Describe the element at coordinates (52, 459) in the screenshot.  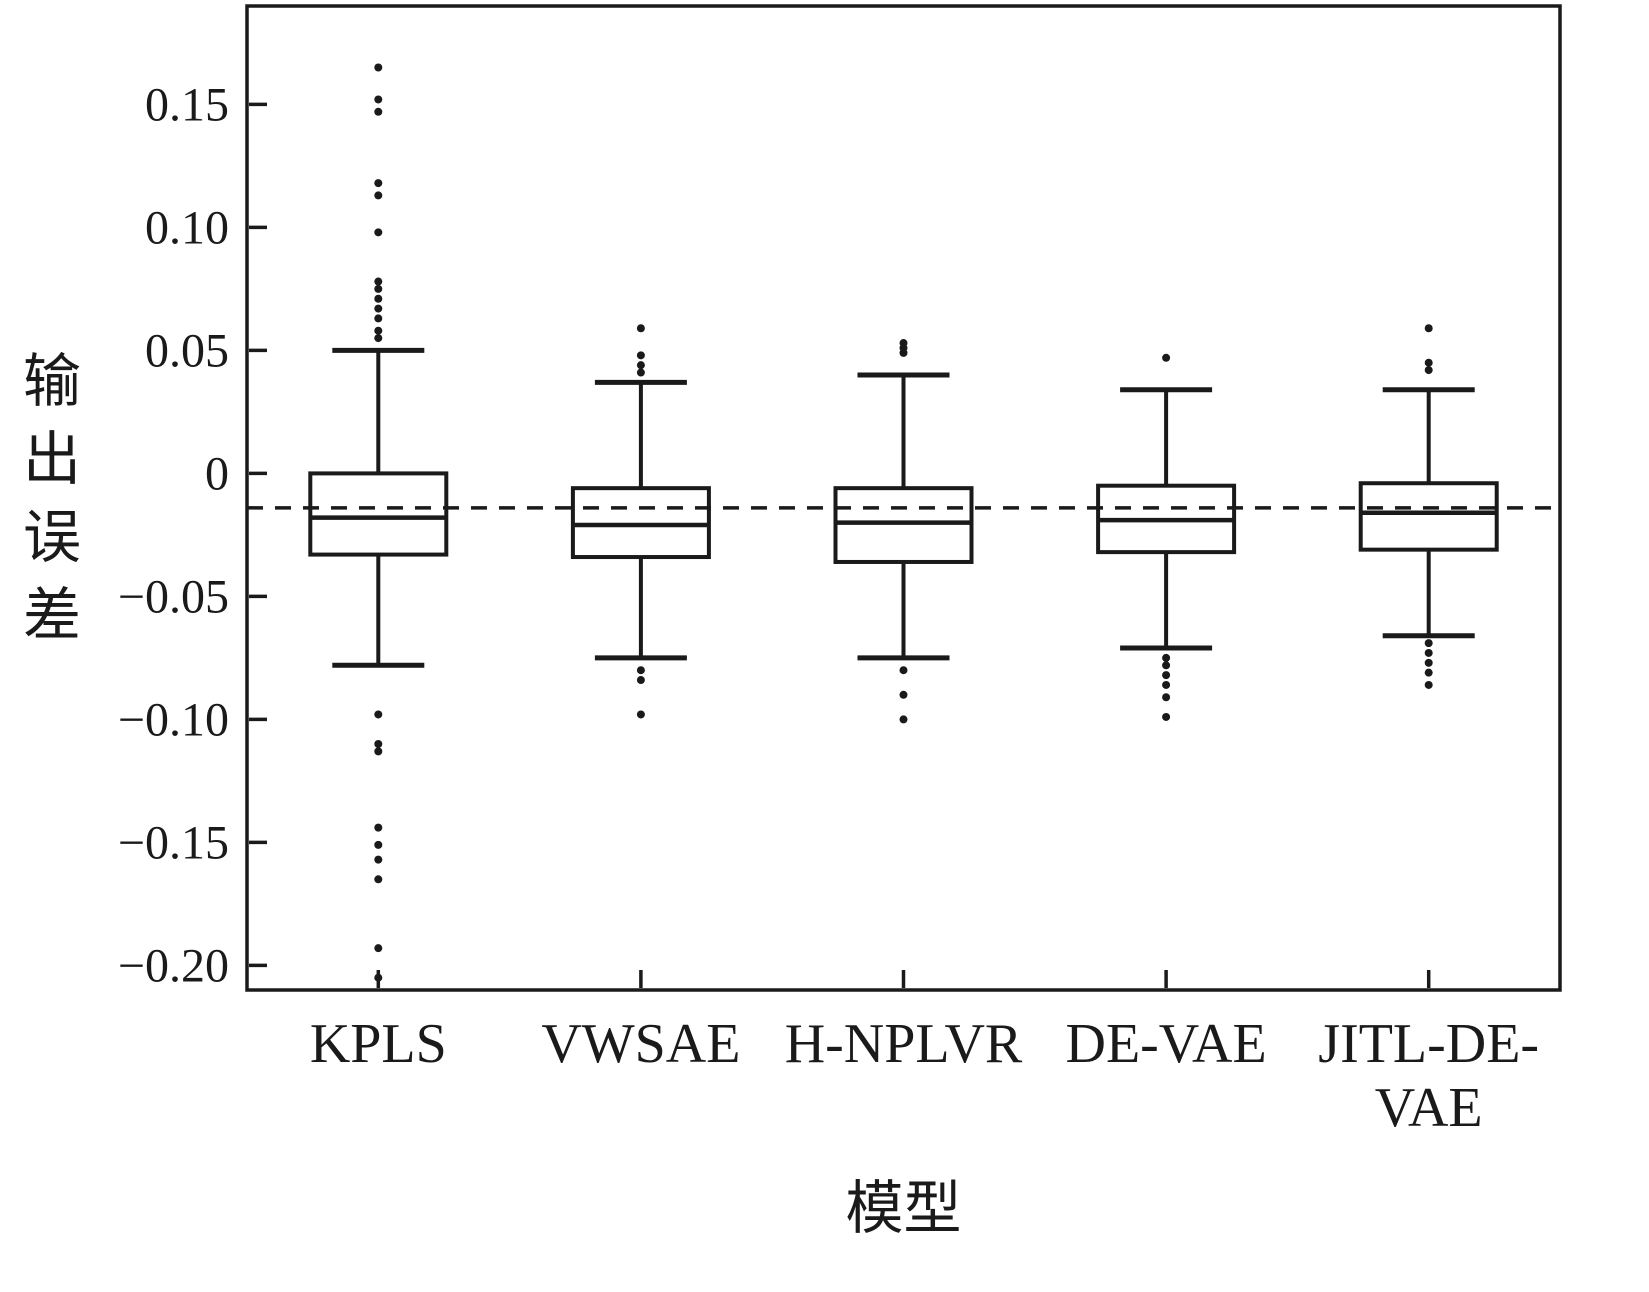
I see `y-axis-title-char: 出` at that location.